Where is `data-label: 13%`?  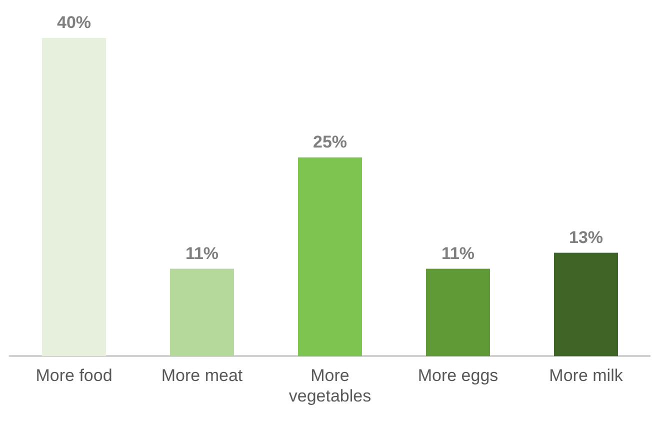
data-label: 13% is located at coordinates (586, 237).